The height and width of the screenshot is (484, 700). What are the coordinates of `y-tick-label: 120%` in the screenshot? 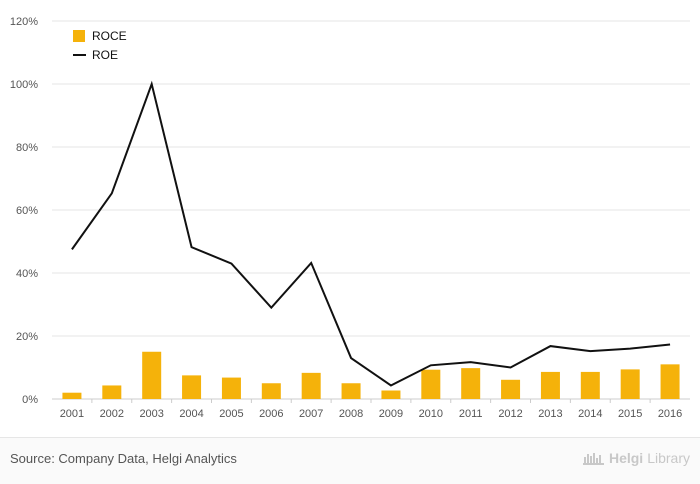 It's located at (24, 22).